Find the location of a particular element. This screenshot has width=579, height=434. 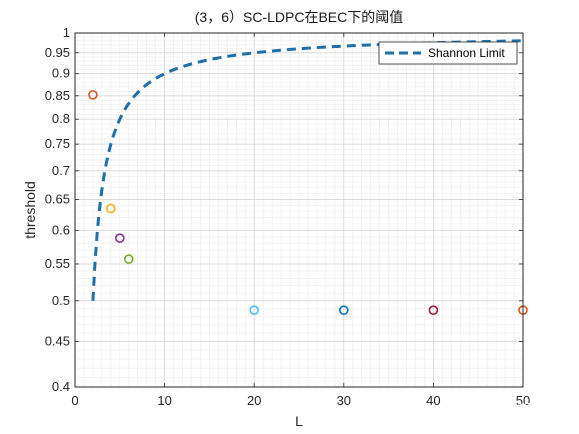

x-axis-label: L is located at coordinates (299, 421).